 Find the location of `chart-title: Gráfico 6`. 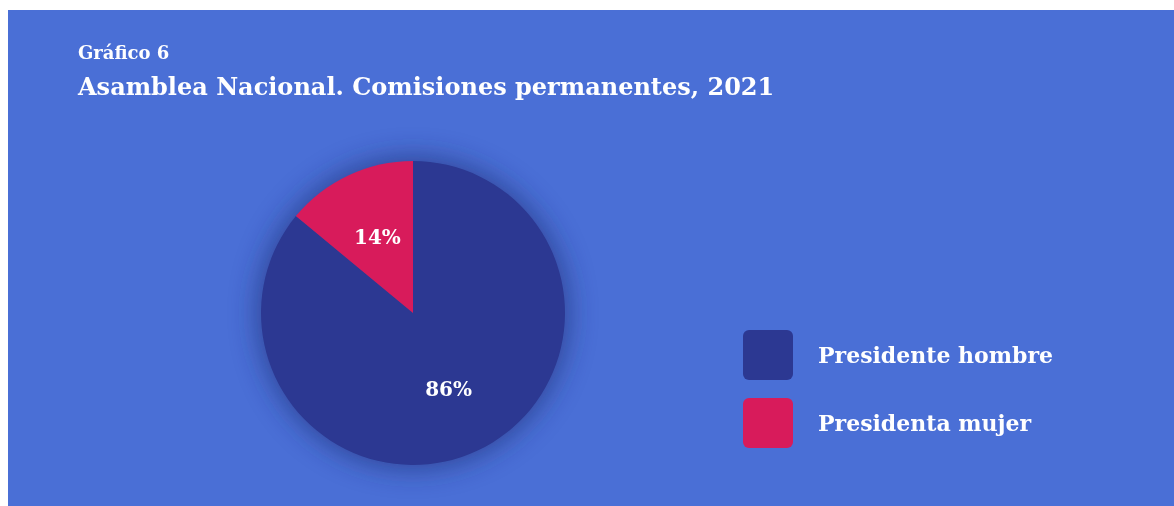

chart-title: Gráfico 6 is located at coordinates (124, 52).